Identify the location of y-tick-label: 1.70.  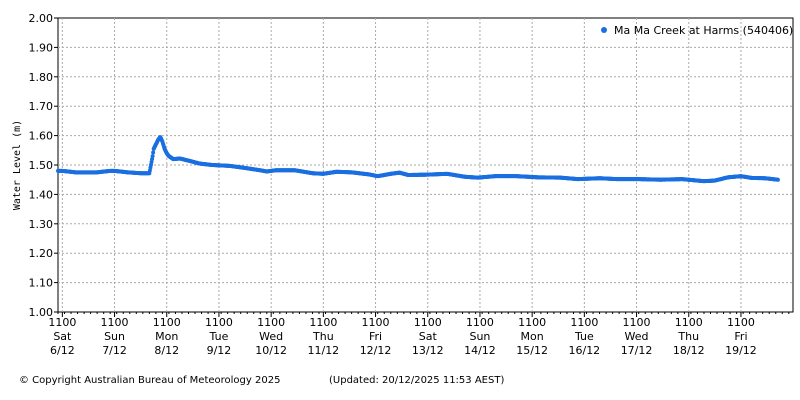
(41, 106).